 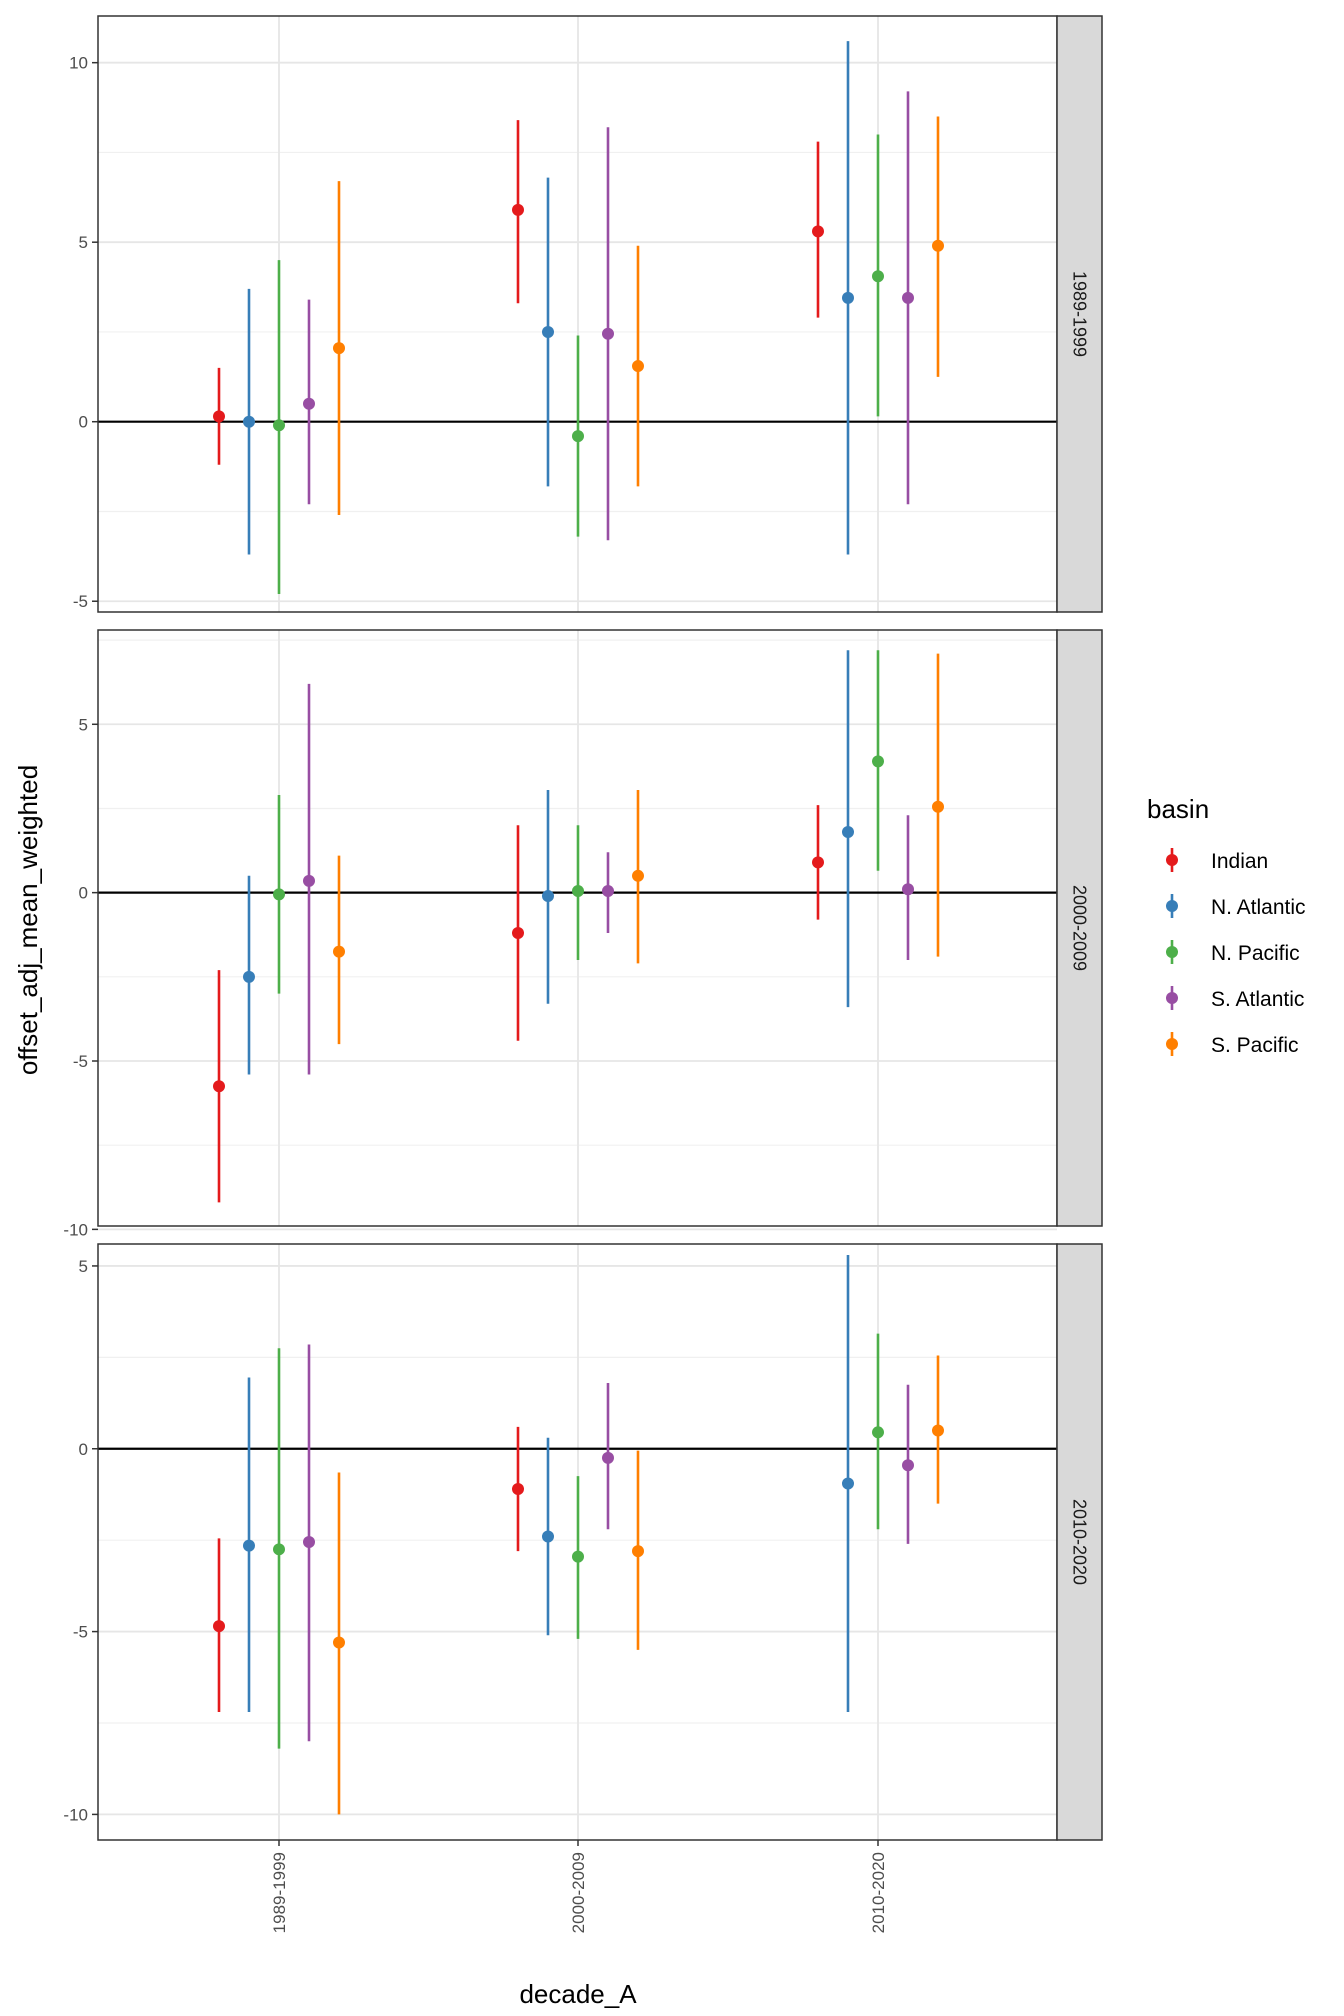 I want to click on legend-title: basin, so click(x=1178, y=809).